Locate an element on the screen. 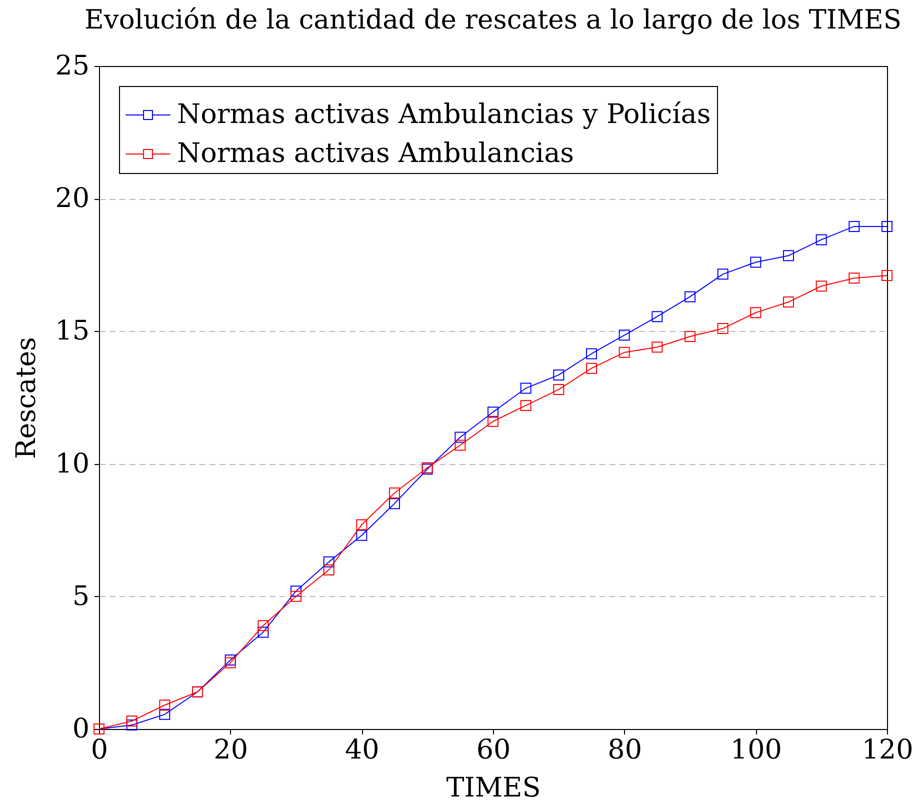 Image resolution: width=912 pixels, height=807 pixels. x-tick-label: 120 is located at coordinates (887, 750).